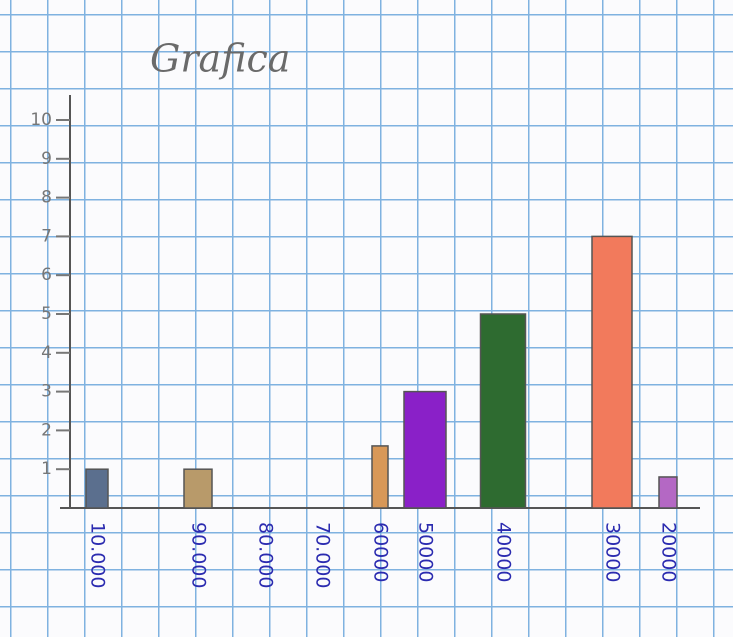 This screenshot has width=733, height=637. Describe the element at coordinates (46, 430) in the screenshot. I see `y-tick-label: 2` at that location.